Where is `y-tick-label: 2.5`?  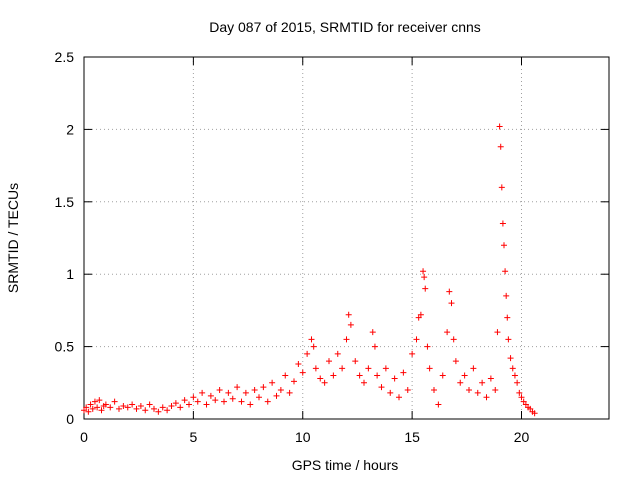 y-tick-label: 2.5 is located at coordinates (65, 57).